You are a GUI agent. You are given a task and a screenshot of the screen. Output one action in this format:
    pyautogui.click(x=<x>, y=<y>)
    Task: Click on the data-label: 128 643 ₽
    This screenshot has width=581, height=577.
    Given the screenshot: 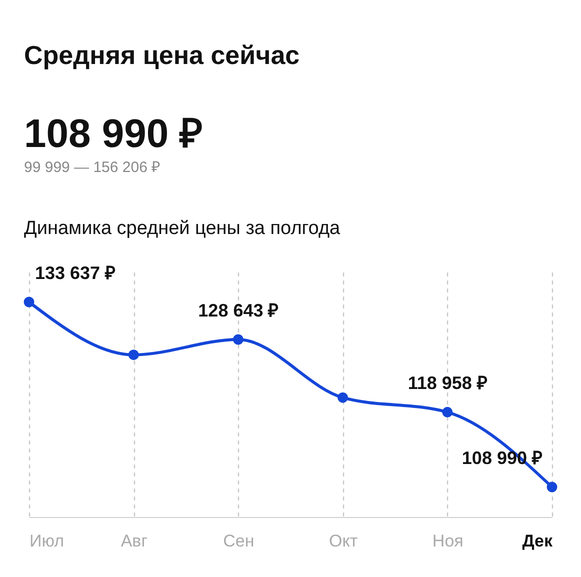 What is the action you would take?
    pyautogui.click(x=239, y=310)
    